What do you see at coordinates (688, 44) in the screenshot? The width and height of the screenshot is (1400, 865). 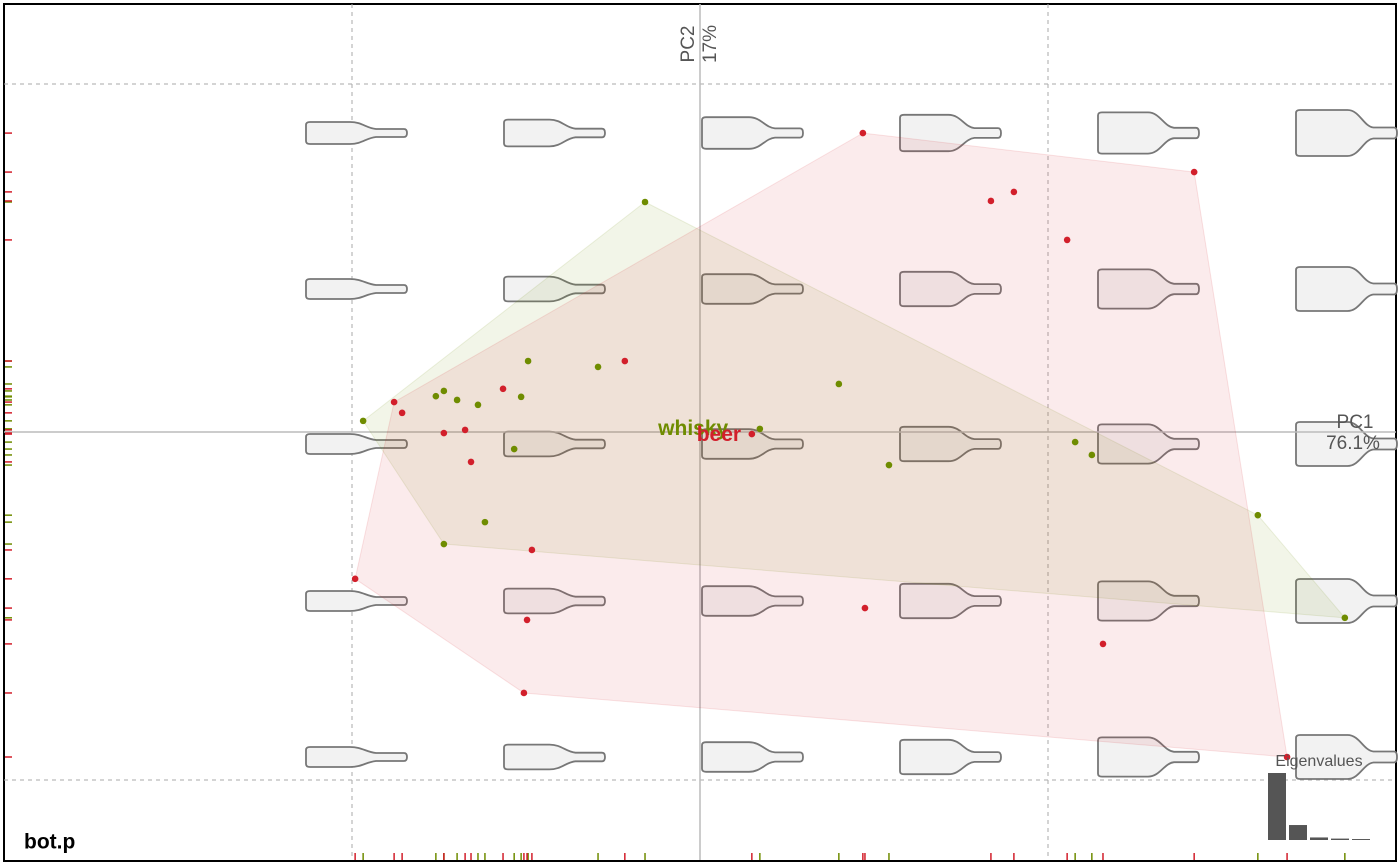 I see `y-axis-label: PC2` at bounding box center [688, 44].